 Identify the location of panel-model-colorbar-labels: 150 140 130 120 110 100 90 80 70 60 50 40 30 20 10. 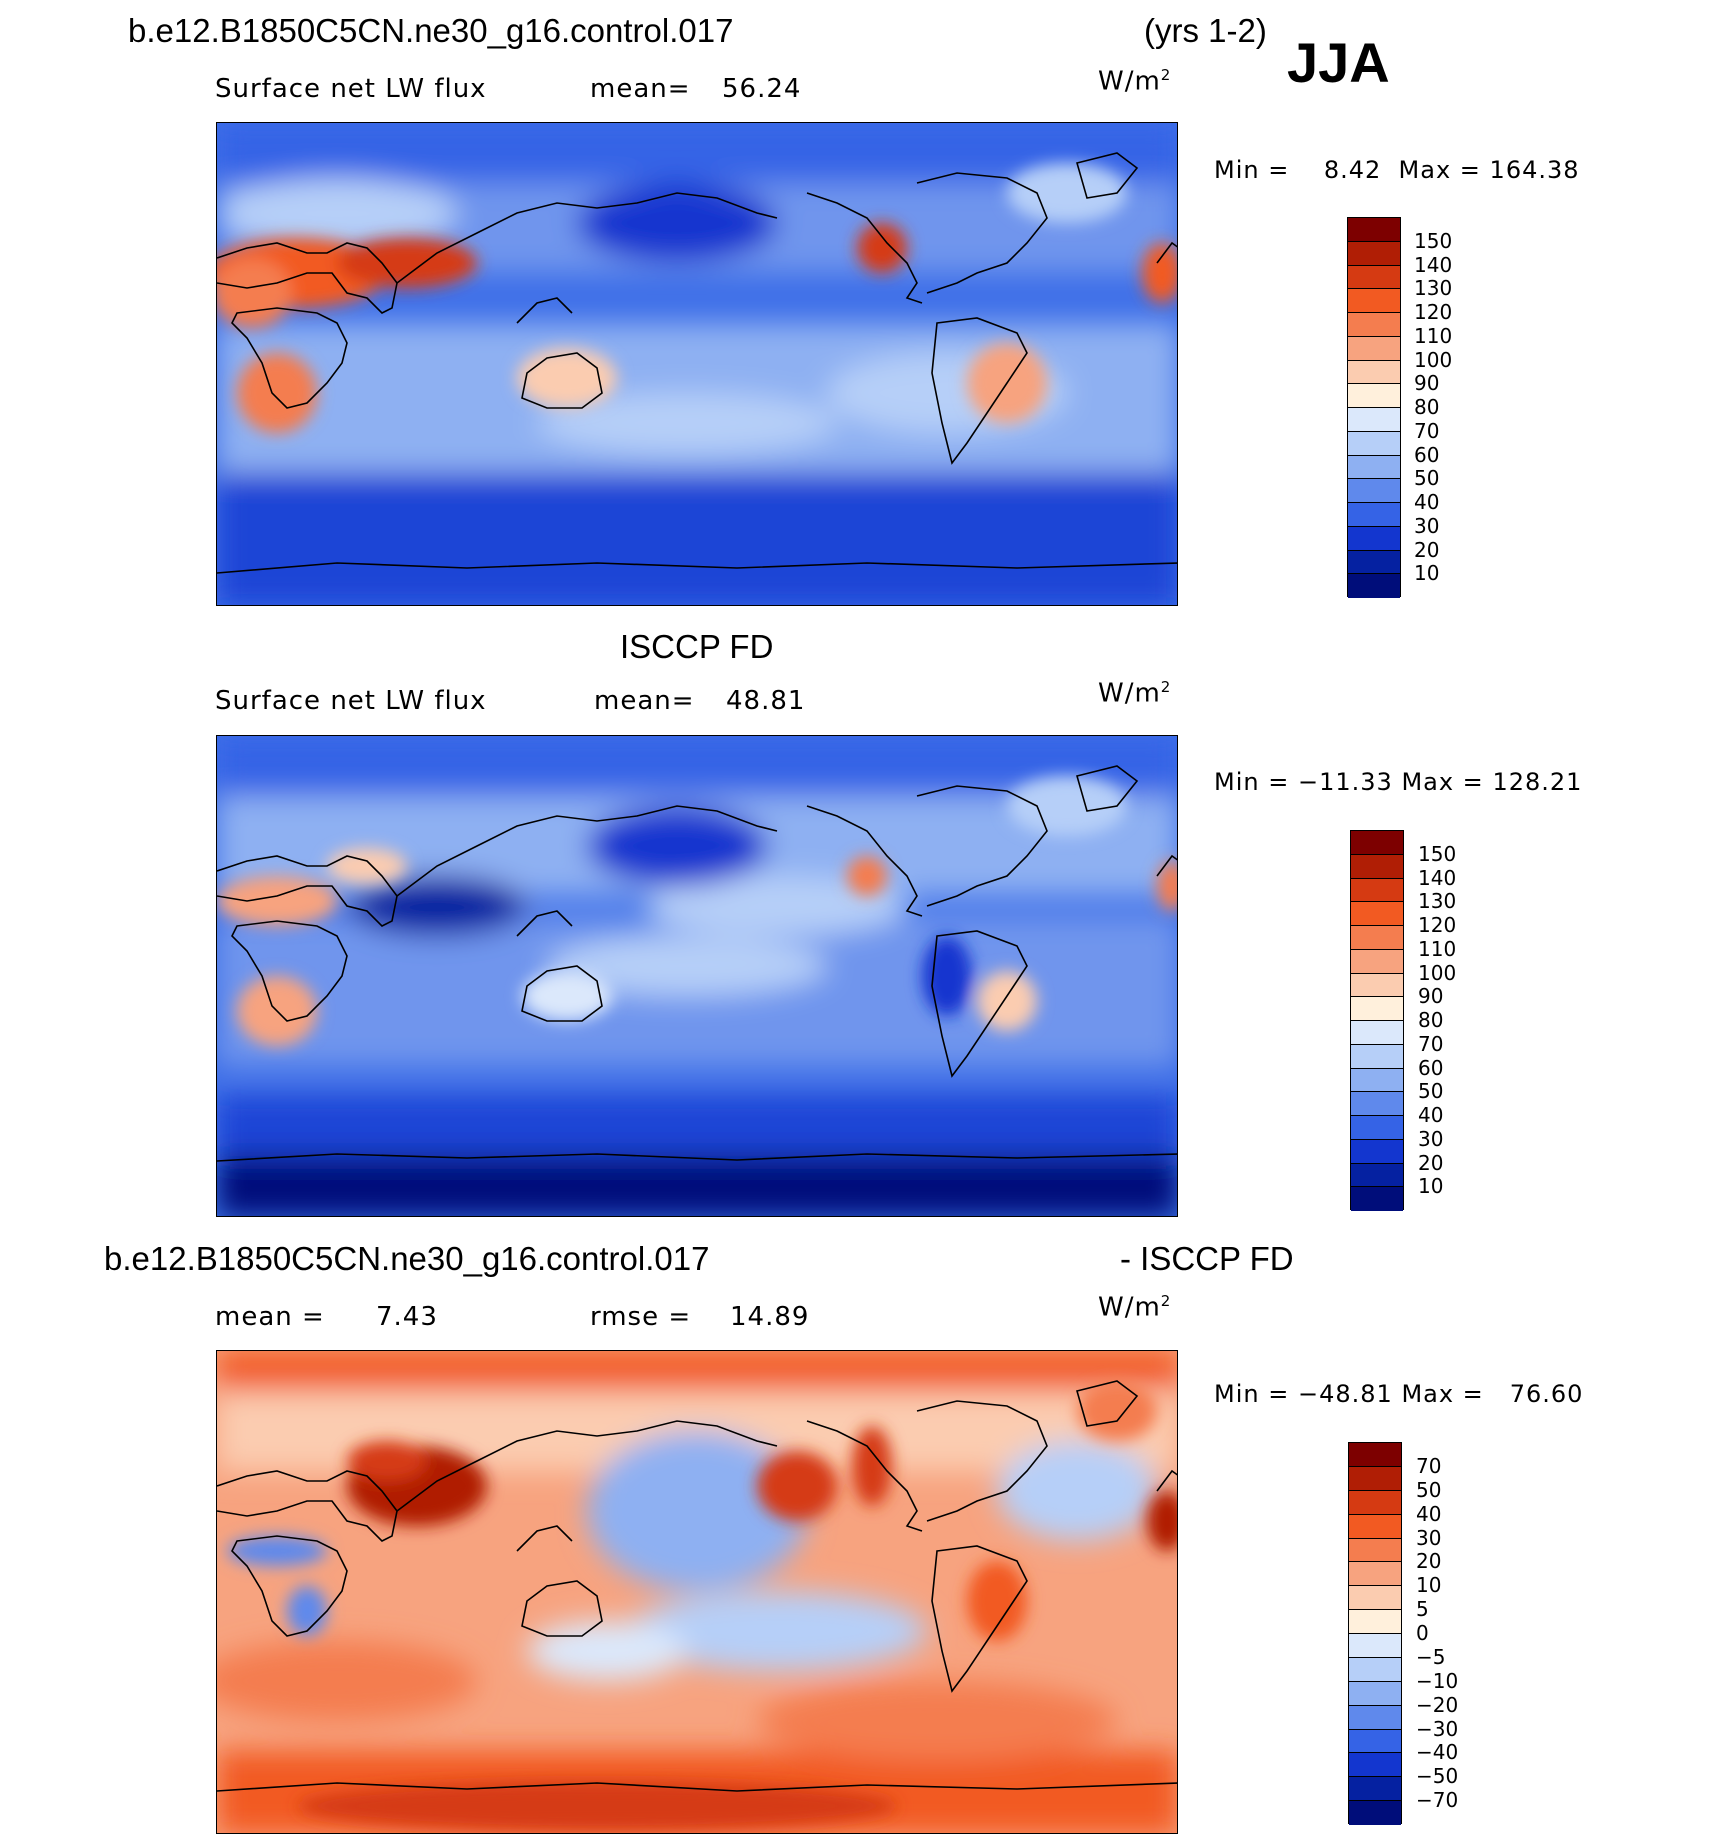
(1454, 407).